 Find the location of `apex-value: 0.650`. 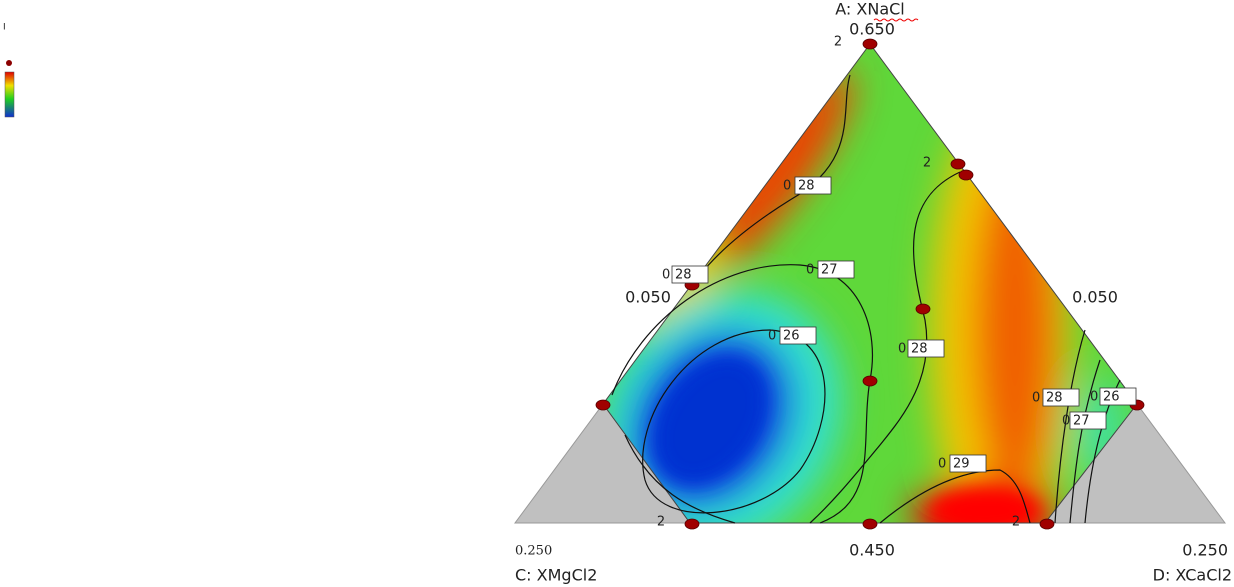

apex-value: 0.650 is located at coordinates (872, 29).